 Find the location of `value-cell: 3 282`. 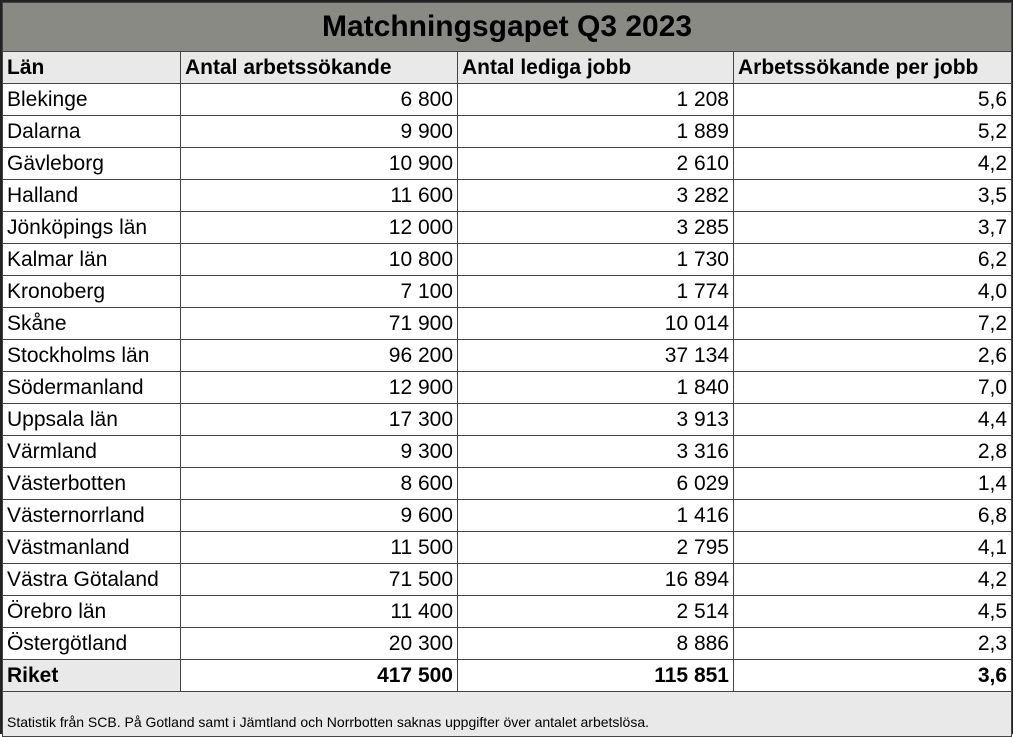

value-cell: 3 282 is located at coordinates (595, 195).